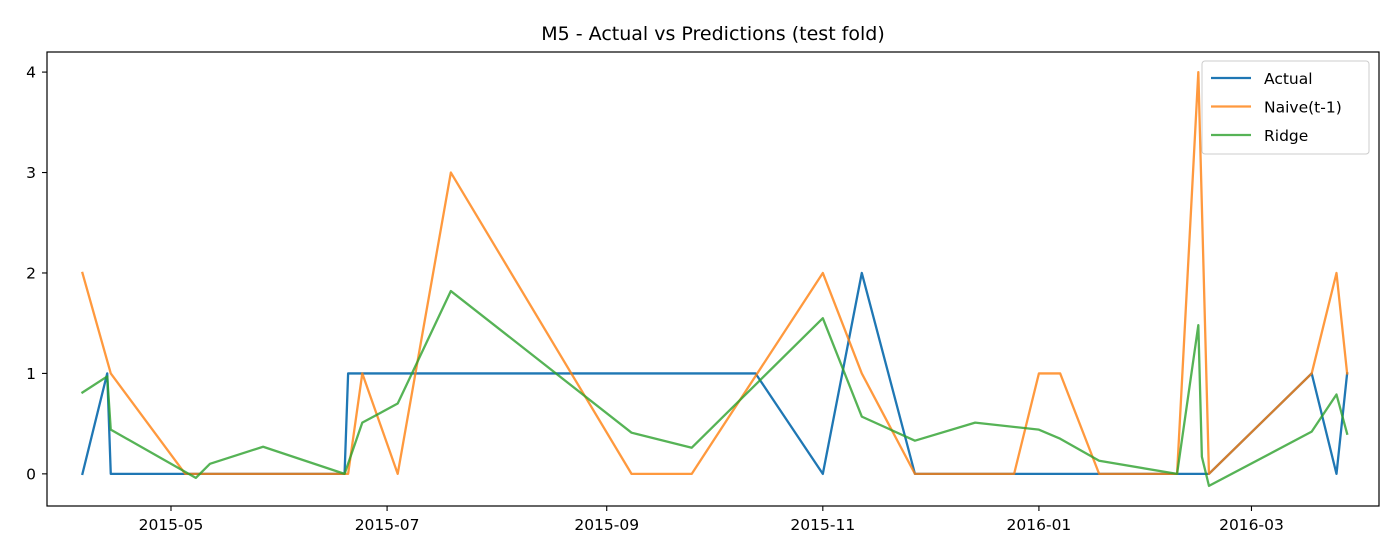  I want to click on y-tick-label: 3, so click(31, 173).